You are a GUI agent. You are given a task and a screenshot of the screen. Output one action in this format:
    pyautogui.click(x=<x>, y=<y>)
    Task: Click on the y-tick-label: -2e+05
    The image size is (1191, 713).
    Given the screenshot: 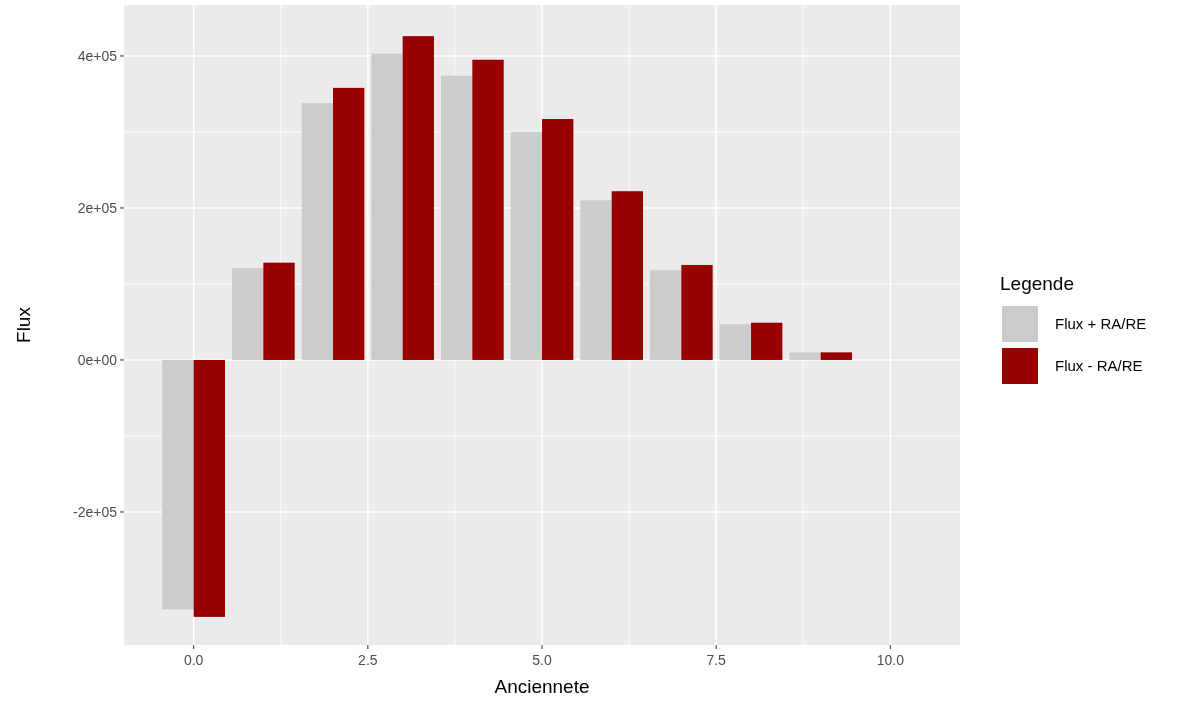 What is the action you would take?
    pyautogui.click(x=95, y=511)
    